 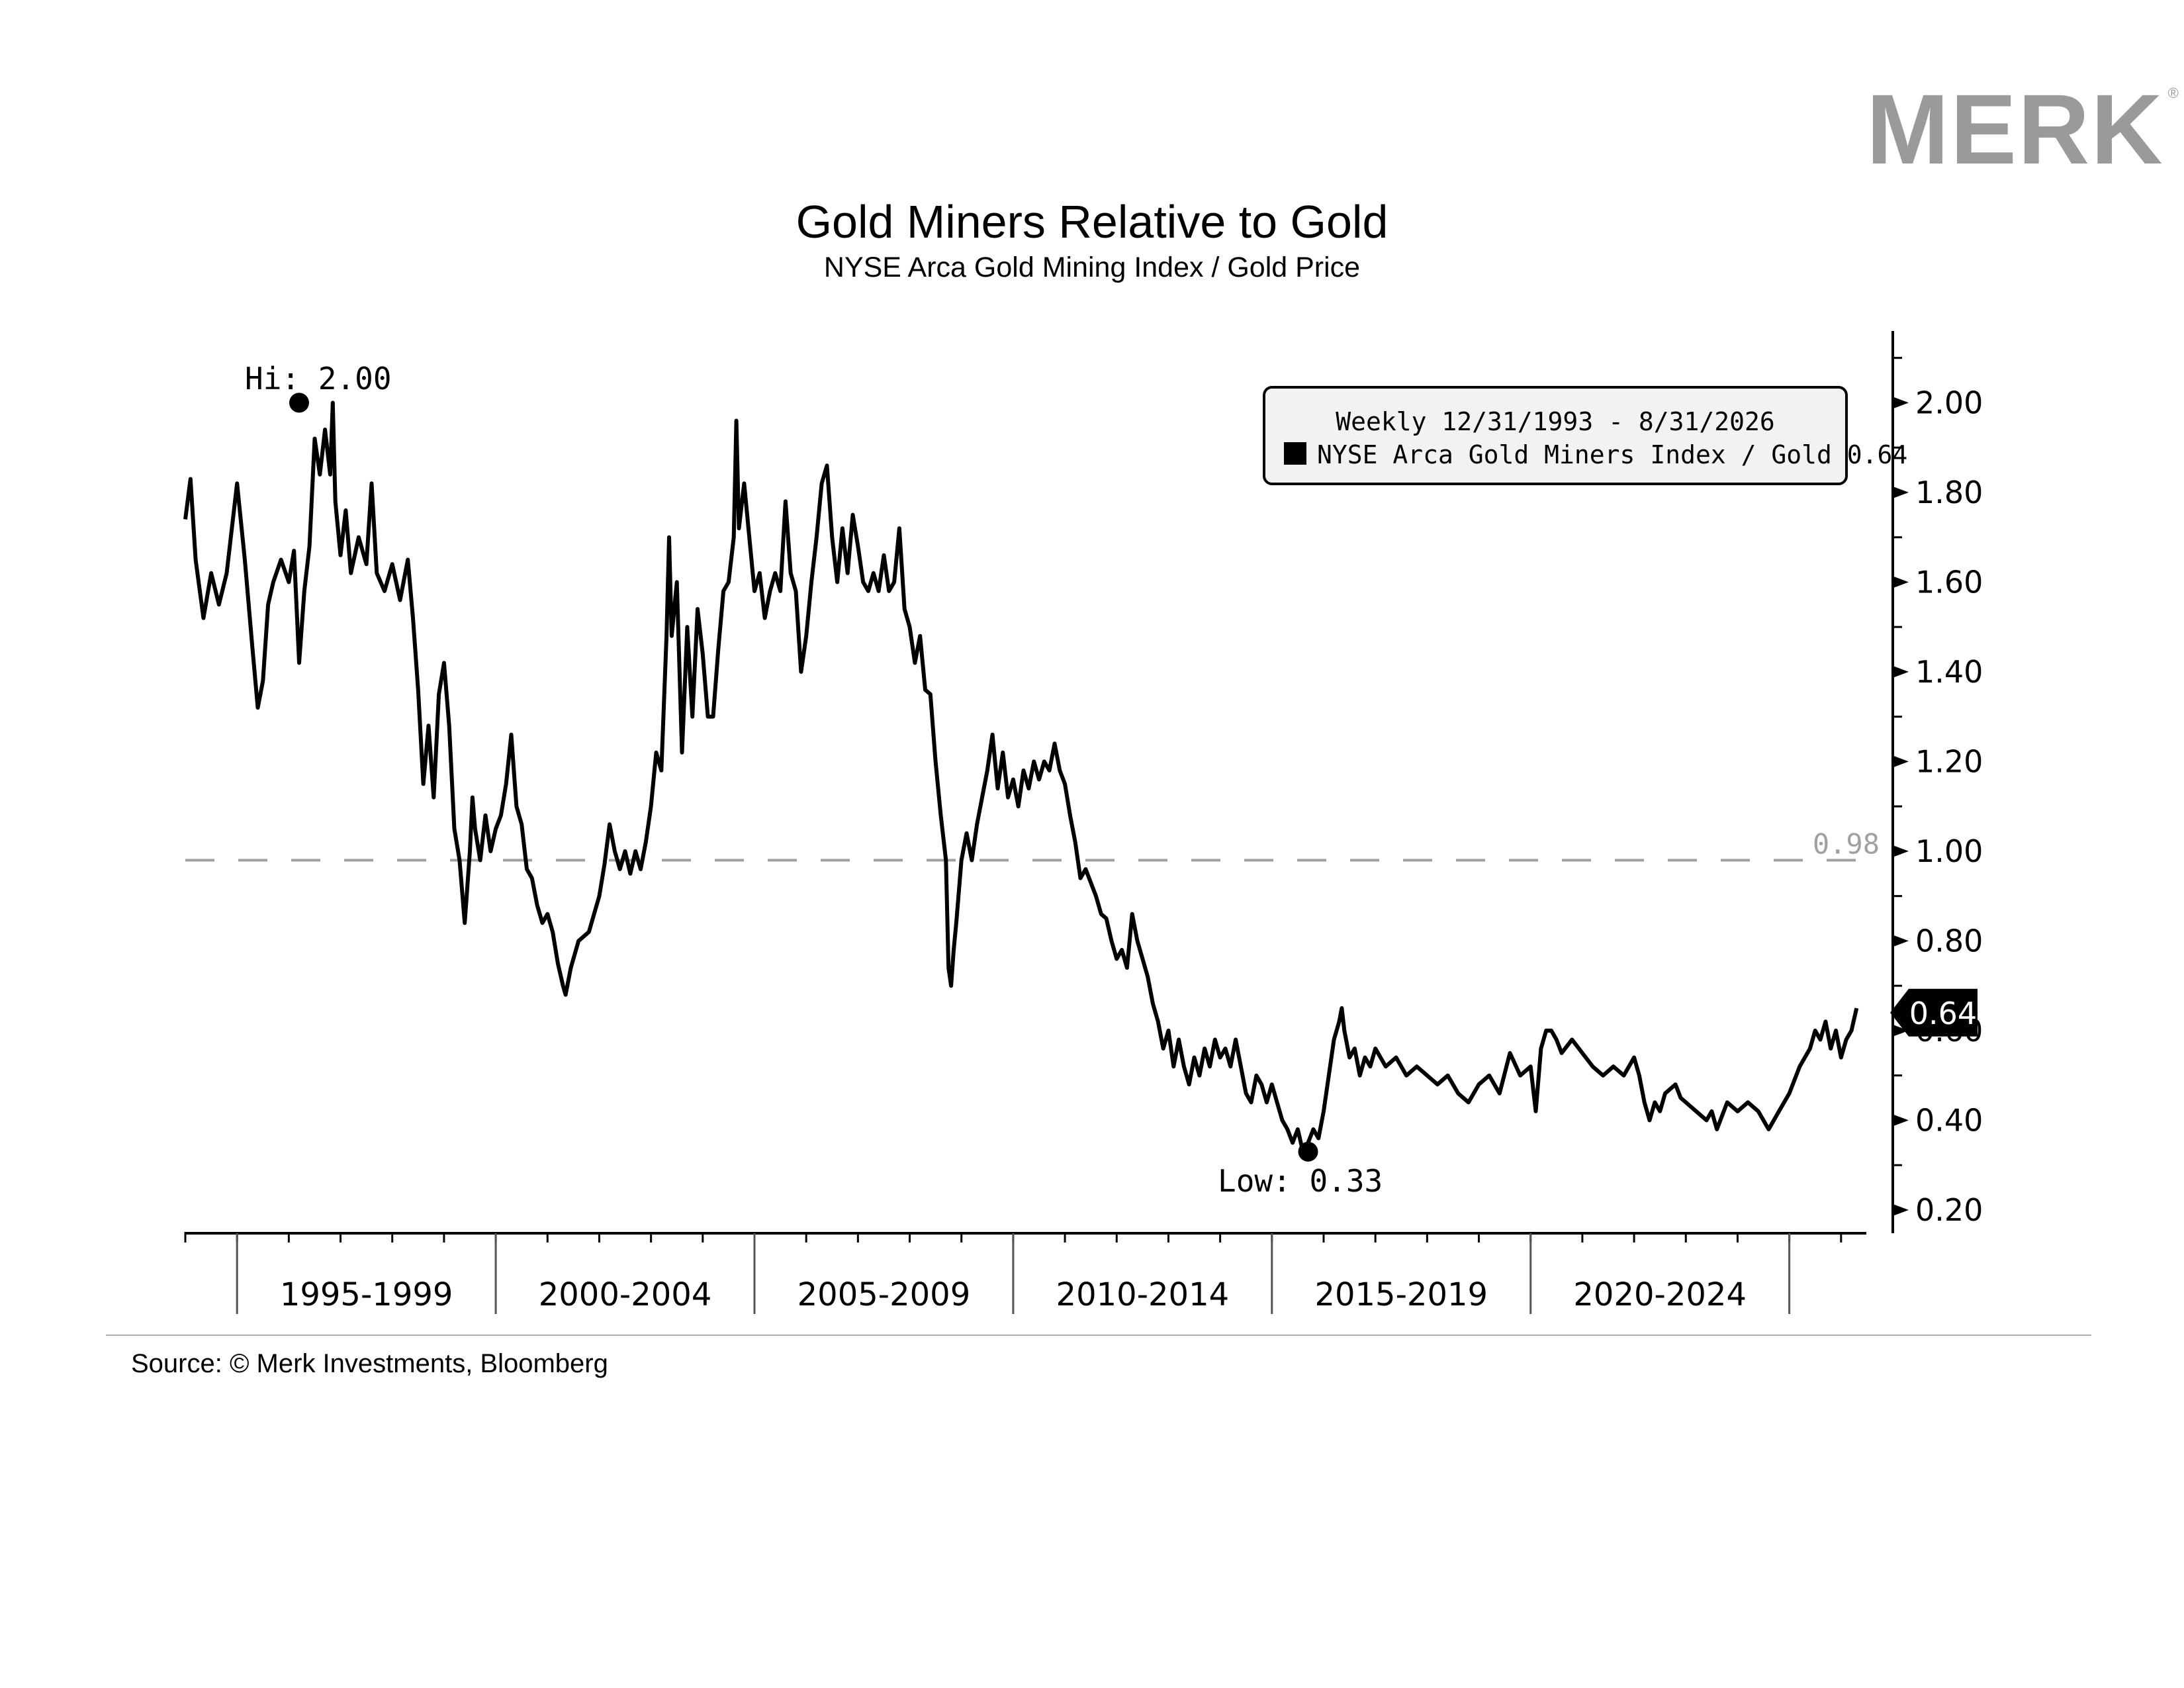 I want to click on legend-header: Weekly 12/31/1993 - 8/31/2026, so click(x=1555, y=421).